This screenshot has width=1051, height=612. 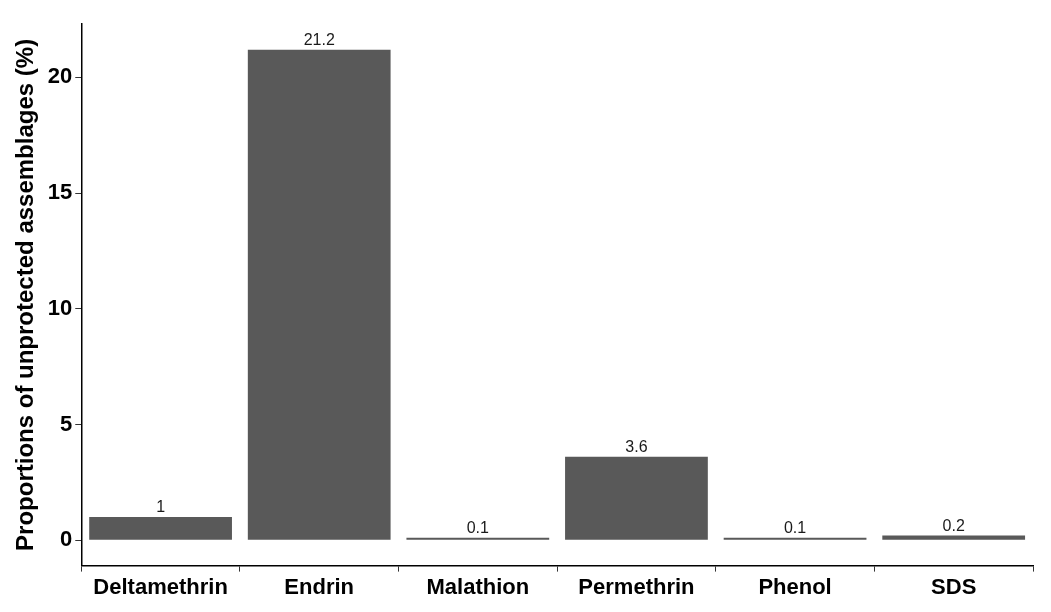 I want to click on y-tick-label: 20, so click(x=60, y=76).